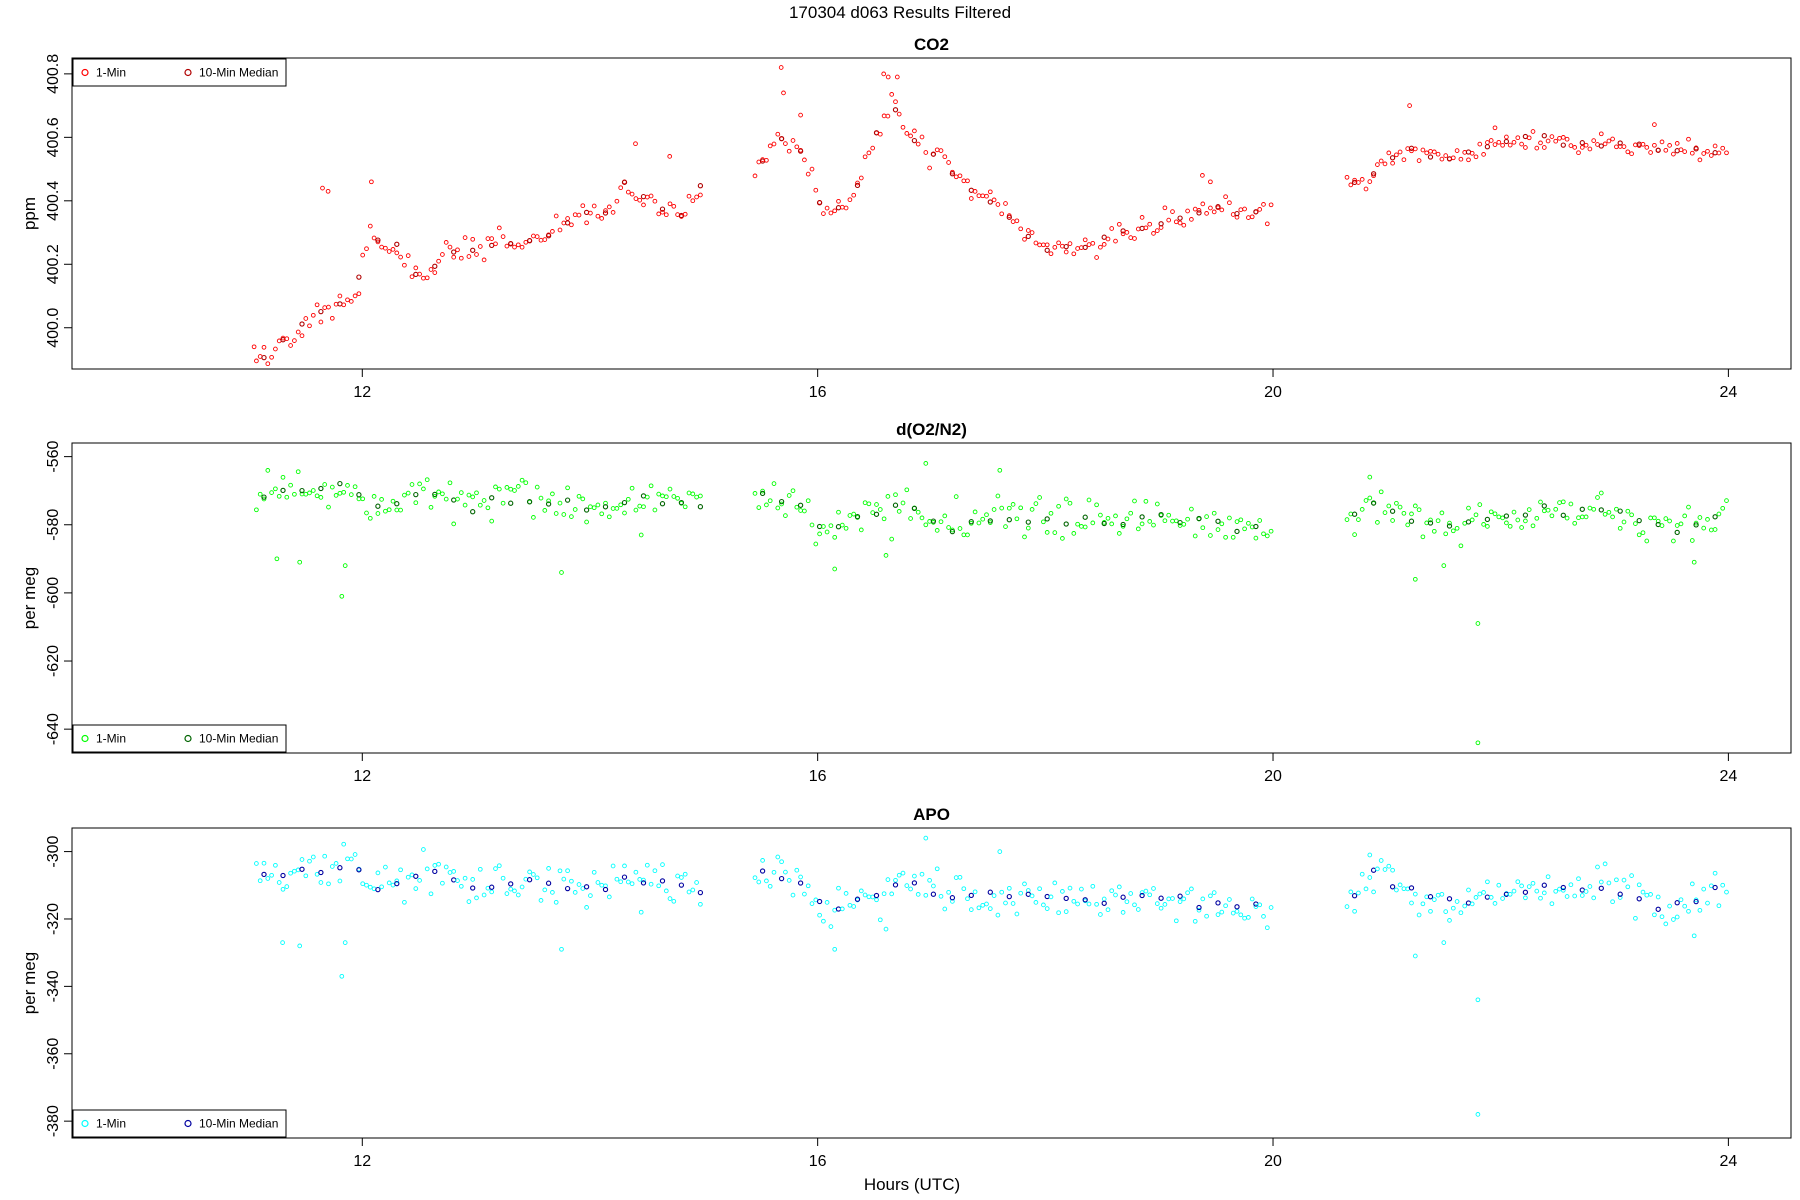 The image size is (1800, 1200). I want to click on x-tick-label: 12, so click(362, 392).